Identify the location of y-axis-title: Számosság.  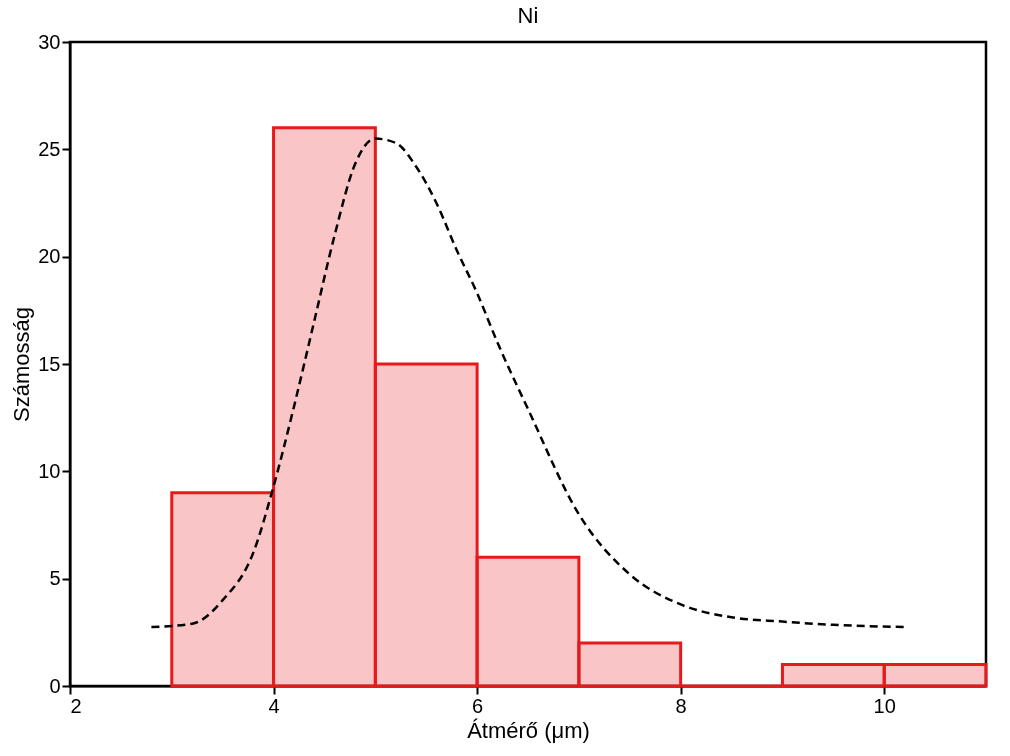
(22, 364).